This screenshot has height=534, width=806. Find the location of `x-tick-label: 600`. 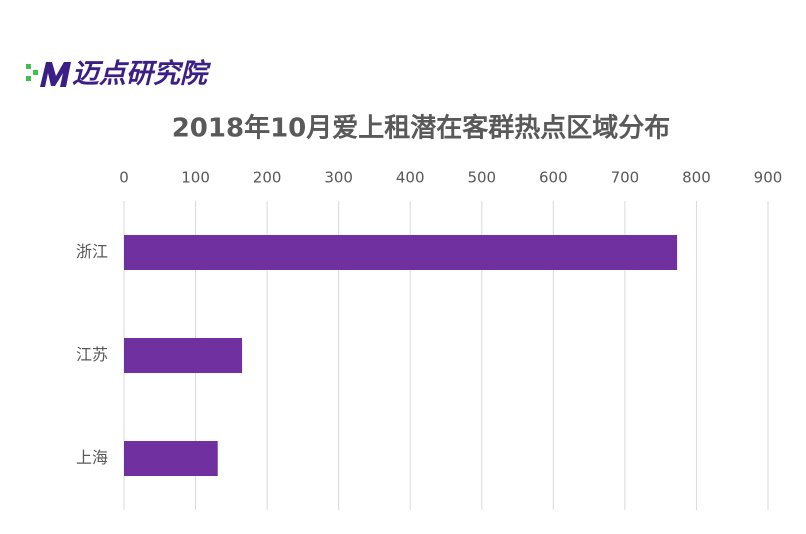

x-tick-label: 600 is located at coordinates (553, 178).